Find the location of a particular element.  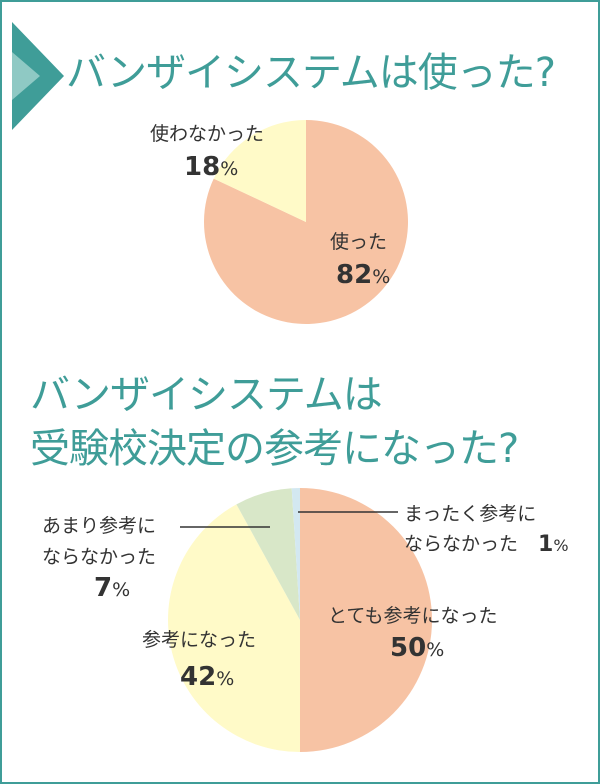

pie-chart-helpfulness is located at coordinates (299, 620).